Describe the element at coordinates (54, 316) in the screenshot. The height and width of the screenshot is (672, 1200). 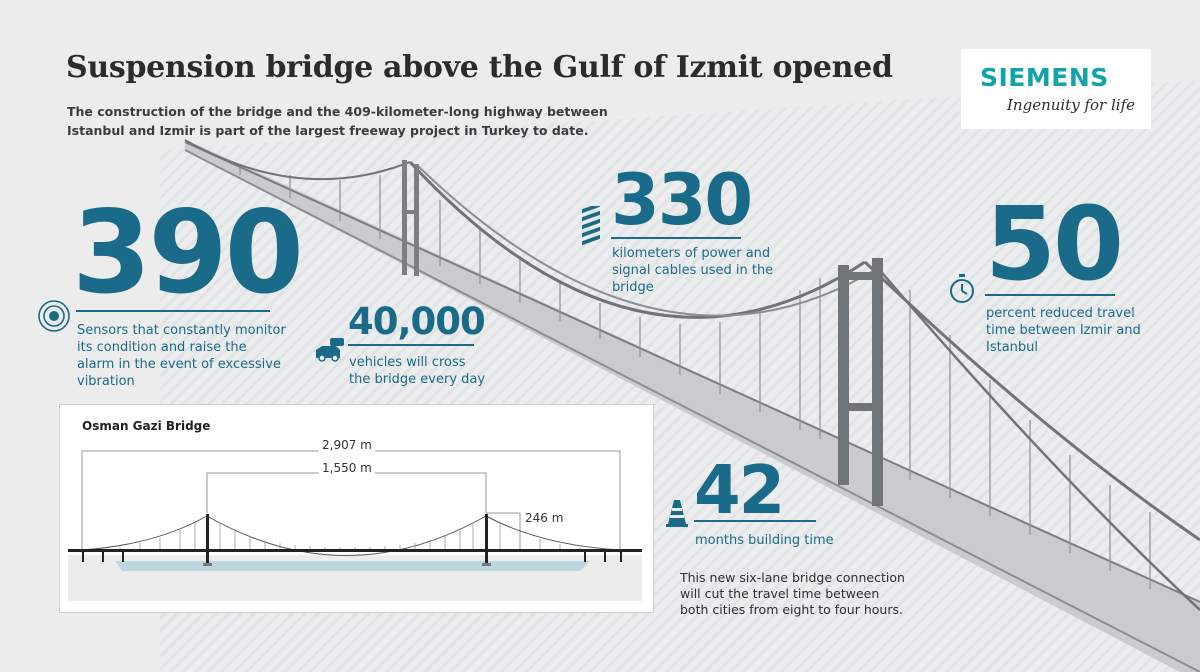
I see `sensor-icon` at that location.